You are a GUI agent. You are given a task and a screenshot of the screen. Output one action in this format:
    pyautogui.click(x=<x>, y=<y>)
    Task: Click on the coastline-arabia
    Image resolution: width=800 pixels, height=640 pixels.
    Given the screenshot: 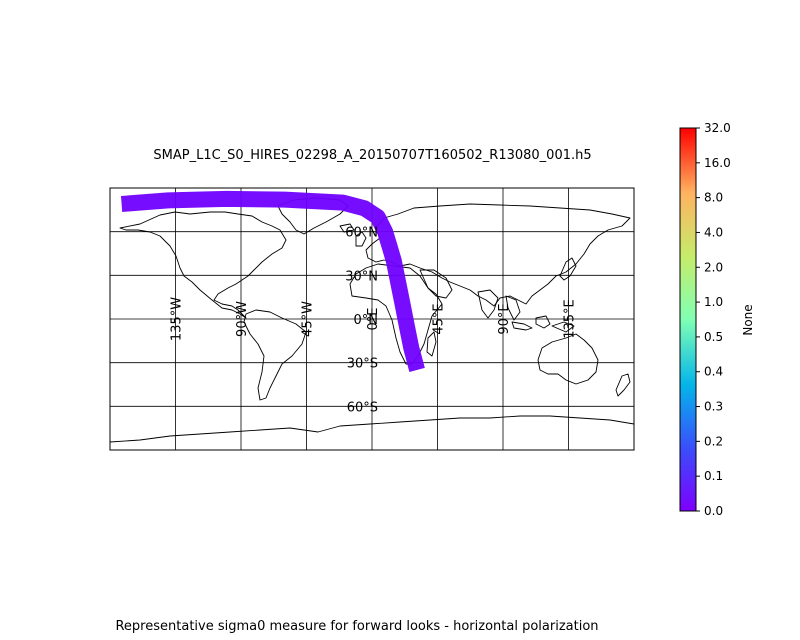 What is the action you would take?
    pyautogui.click(x=436, y=284)
    